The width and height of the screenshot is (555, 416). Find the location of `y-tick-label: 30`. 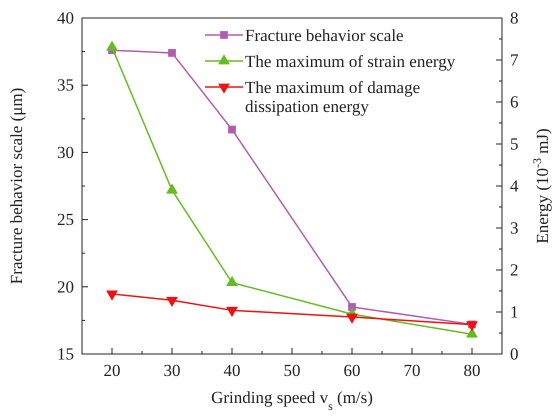

y-tick-label: 30 is located at coordinates (65, 152).